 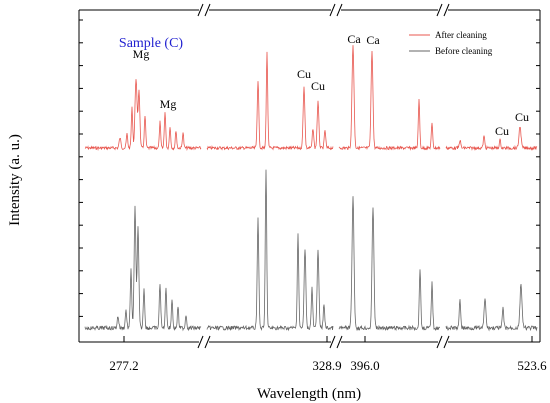 What do you see at coordinates (464, 51) in the screenshot?
I see `legend-label-before: Before cleaning` at bounding box center [464, 51].